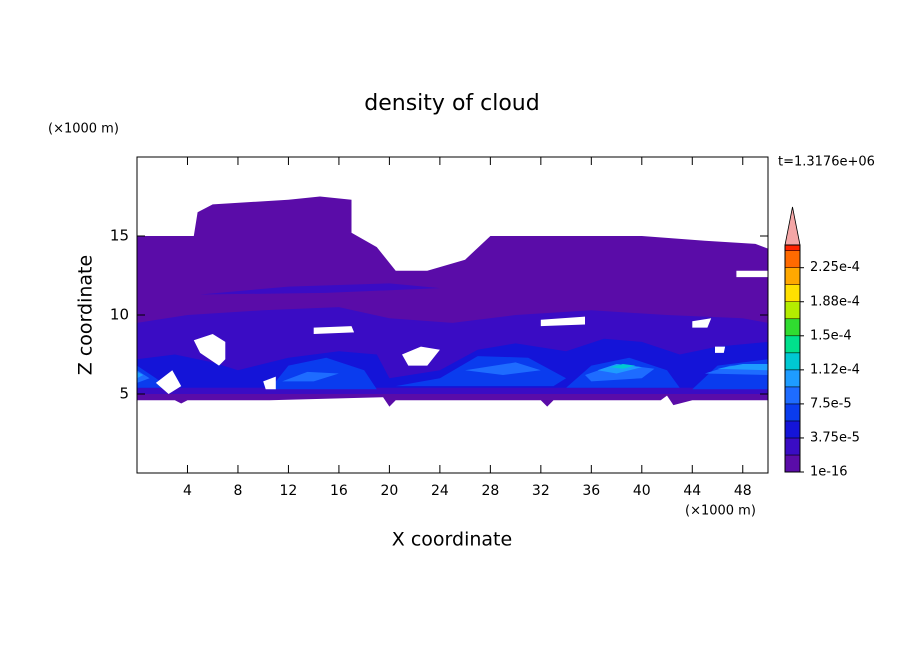 The width and height of the screenshot is (904, 654). I want to click on x-tick-label: 40, so click(642, 491).